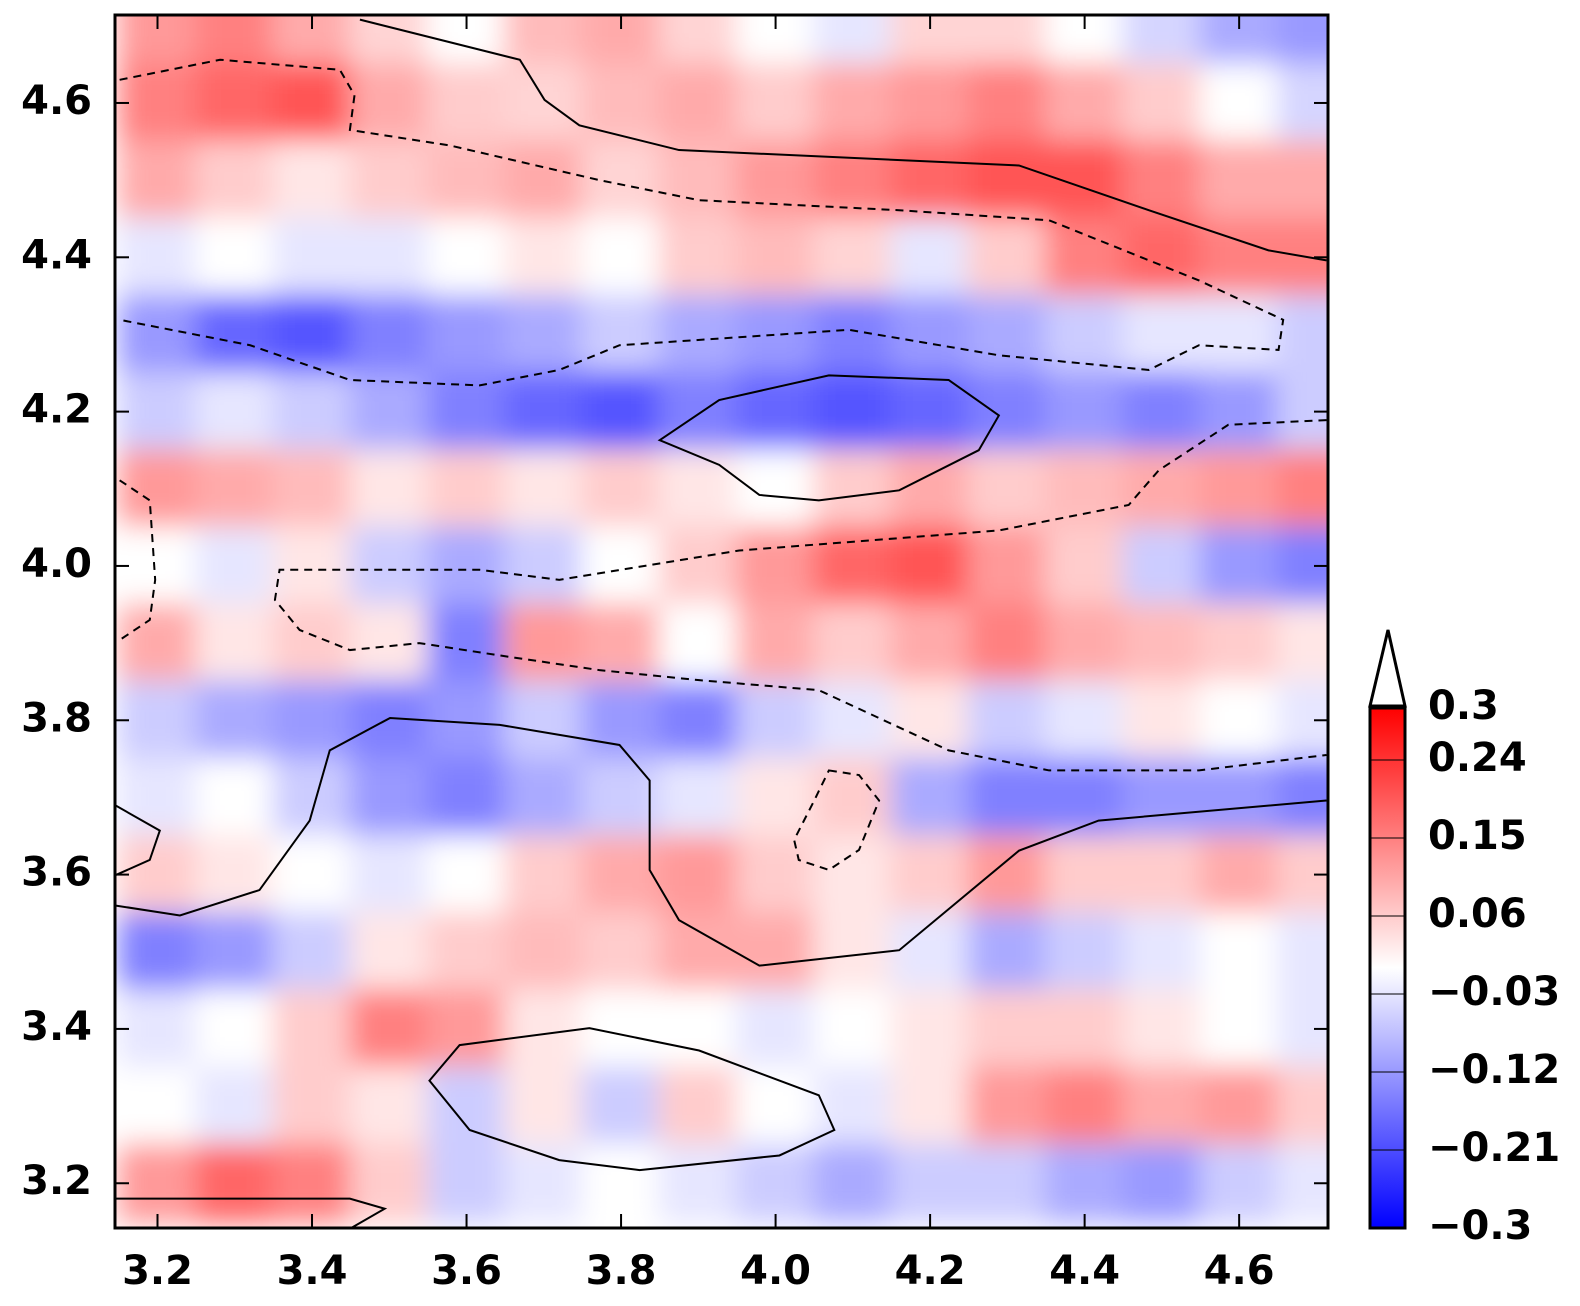  What do you see at coordinates (56, 255) in the screenshot?
I see `y-tick-label: 4.4` at bounding box center [56, 255].